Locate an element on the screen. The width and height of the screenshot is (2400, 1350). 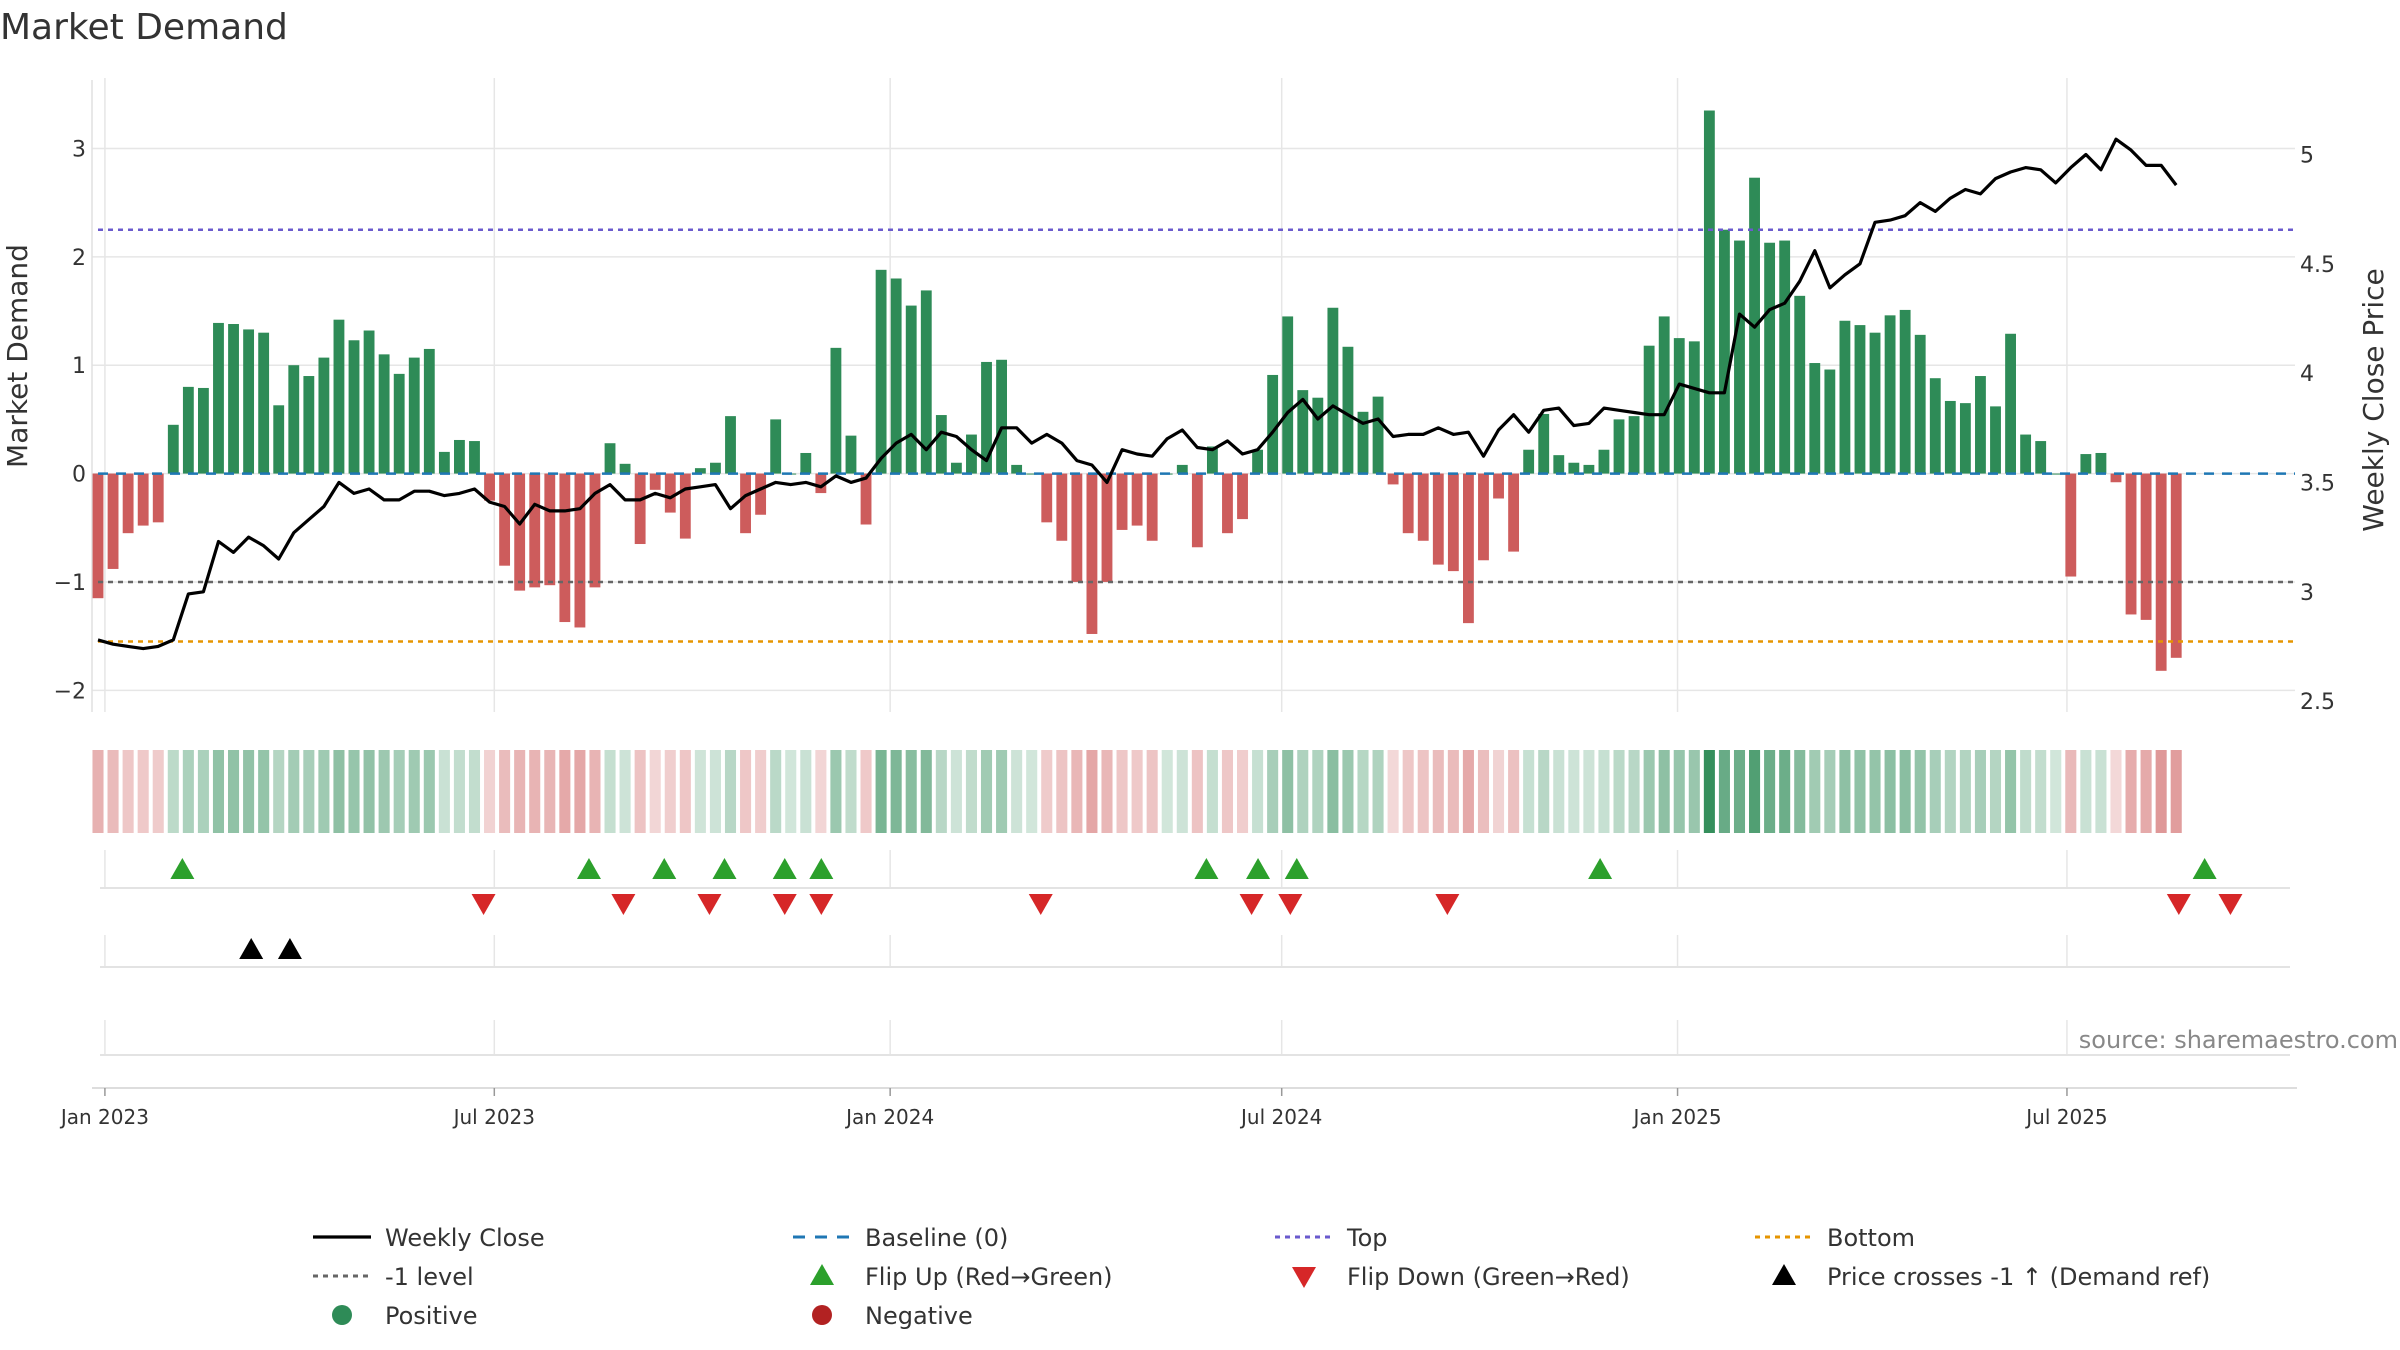
legend-label: Price crosses -1 ↑ (Demand ref) is located at coordinates (2018, 1277).